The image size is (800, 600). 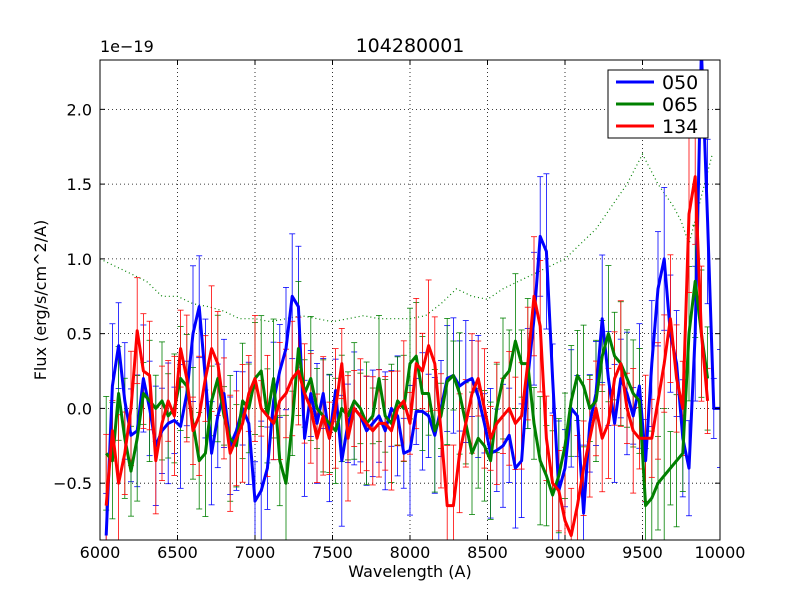 What do you see at coordinates (79, 184) in the screenshot?
I see `y-tick-label: 1.5` at bounding box center [79, 184].